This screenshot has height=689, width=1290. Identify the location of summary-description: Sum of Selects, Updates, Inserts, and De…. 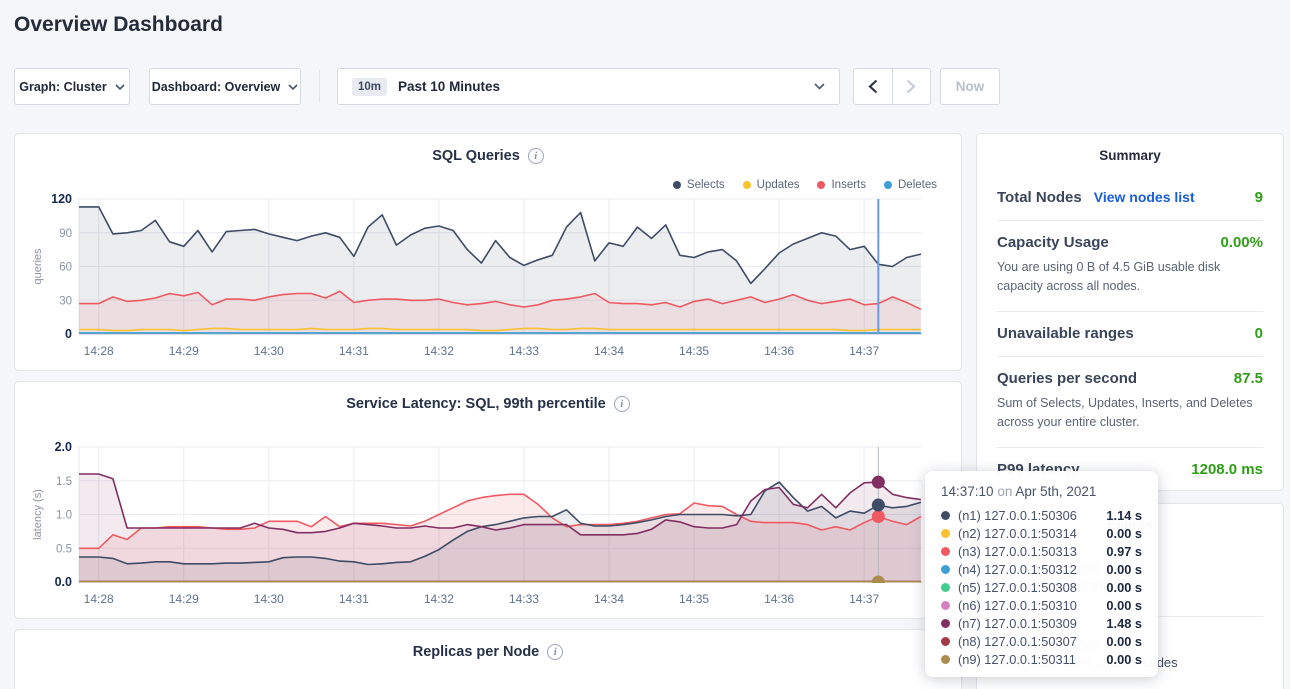
(1125, 412).